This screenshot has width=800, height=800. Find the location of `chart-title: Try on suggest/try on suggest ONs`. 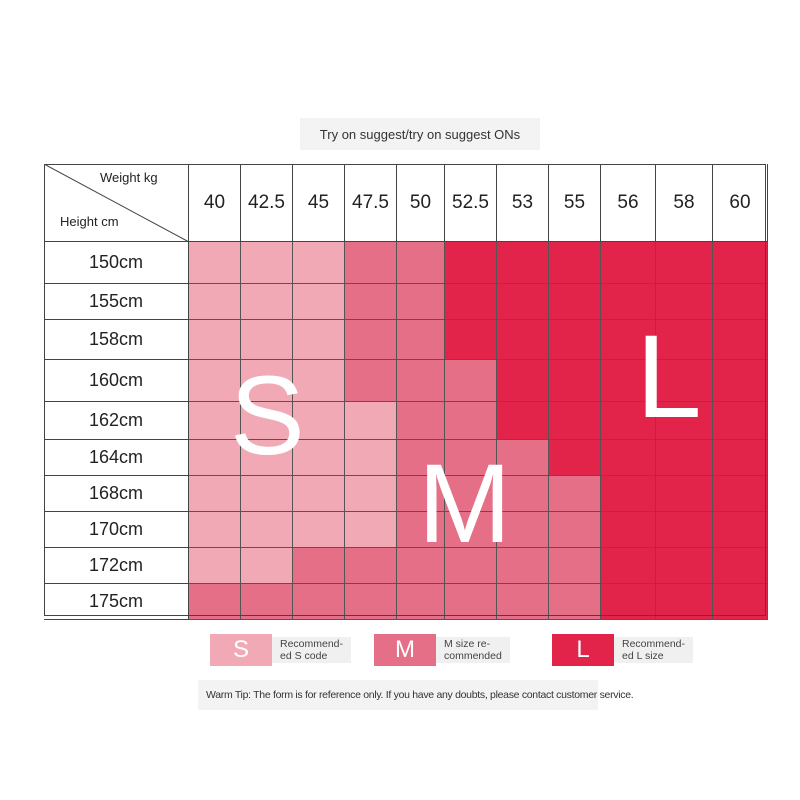

chart-title: Try on suggest/try on suggest ONs is located at coordinates (420, 134).